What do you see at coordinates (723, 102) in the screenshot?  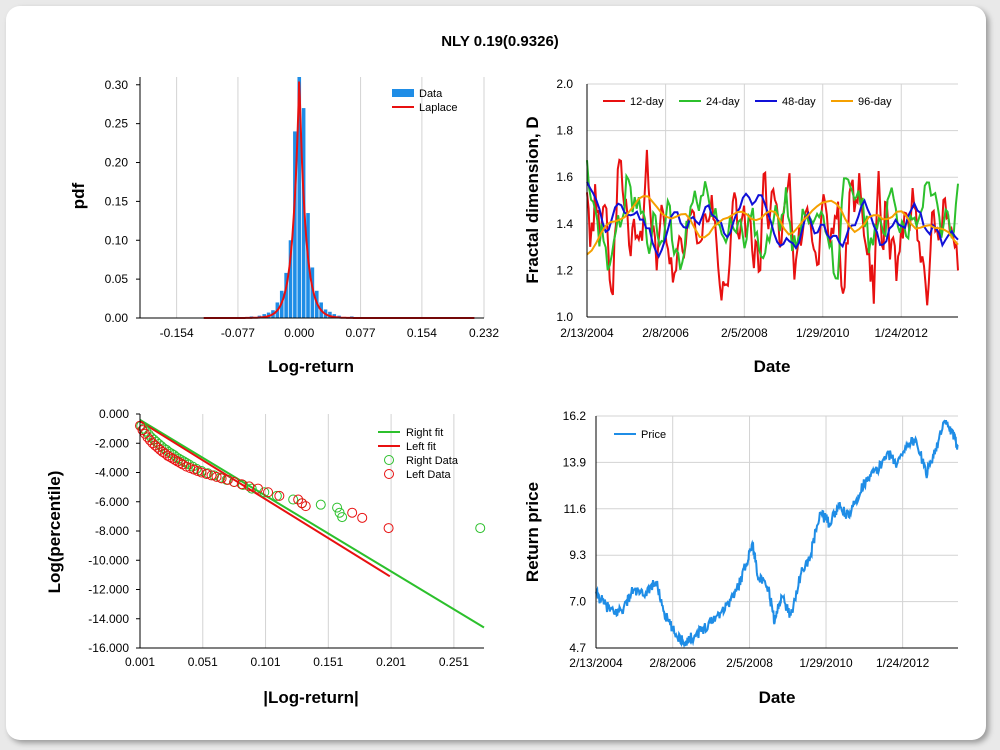 I see `fractal-legend-label: 24-day` at bounding box center [723, 102].